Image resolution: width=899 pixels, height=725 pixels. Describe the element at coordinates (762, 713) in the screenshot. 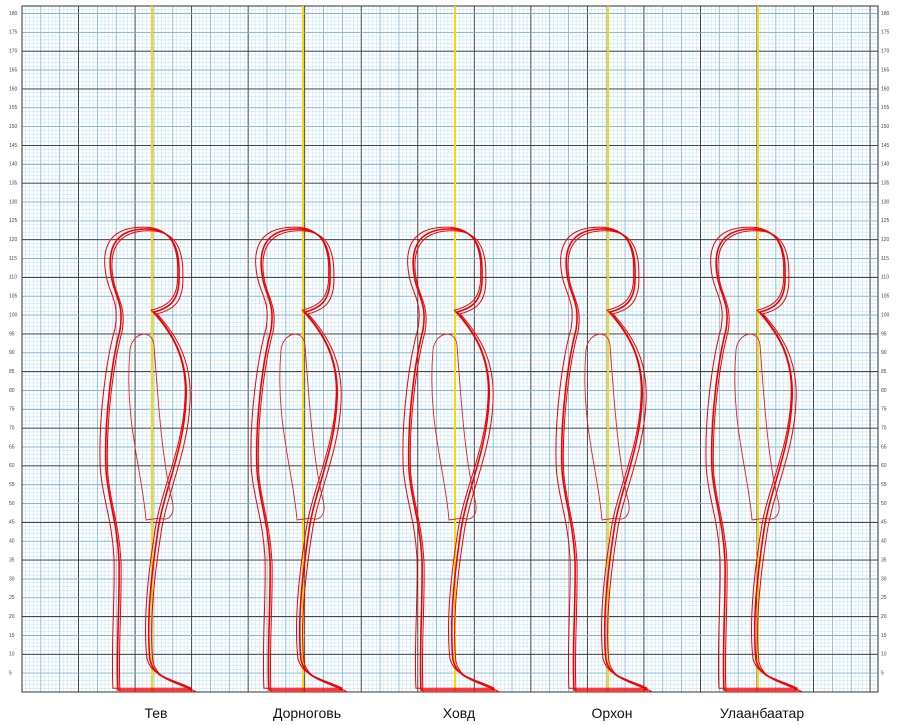

I see `figure-label: Улаанбаатар` at that location.